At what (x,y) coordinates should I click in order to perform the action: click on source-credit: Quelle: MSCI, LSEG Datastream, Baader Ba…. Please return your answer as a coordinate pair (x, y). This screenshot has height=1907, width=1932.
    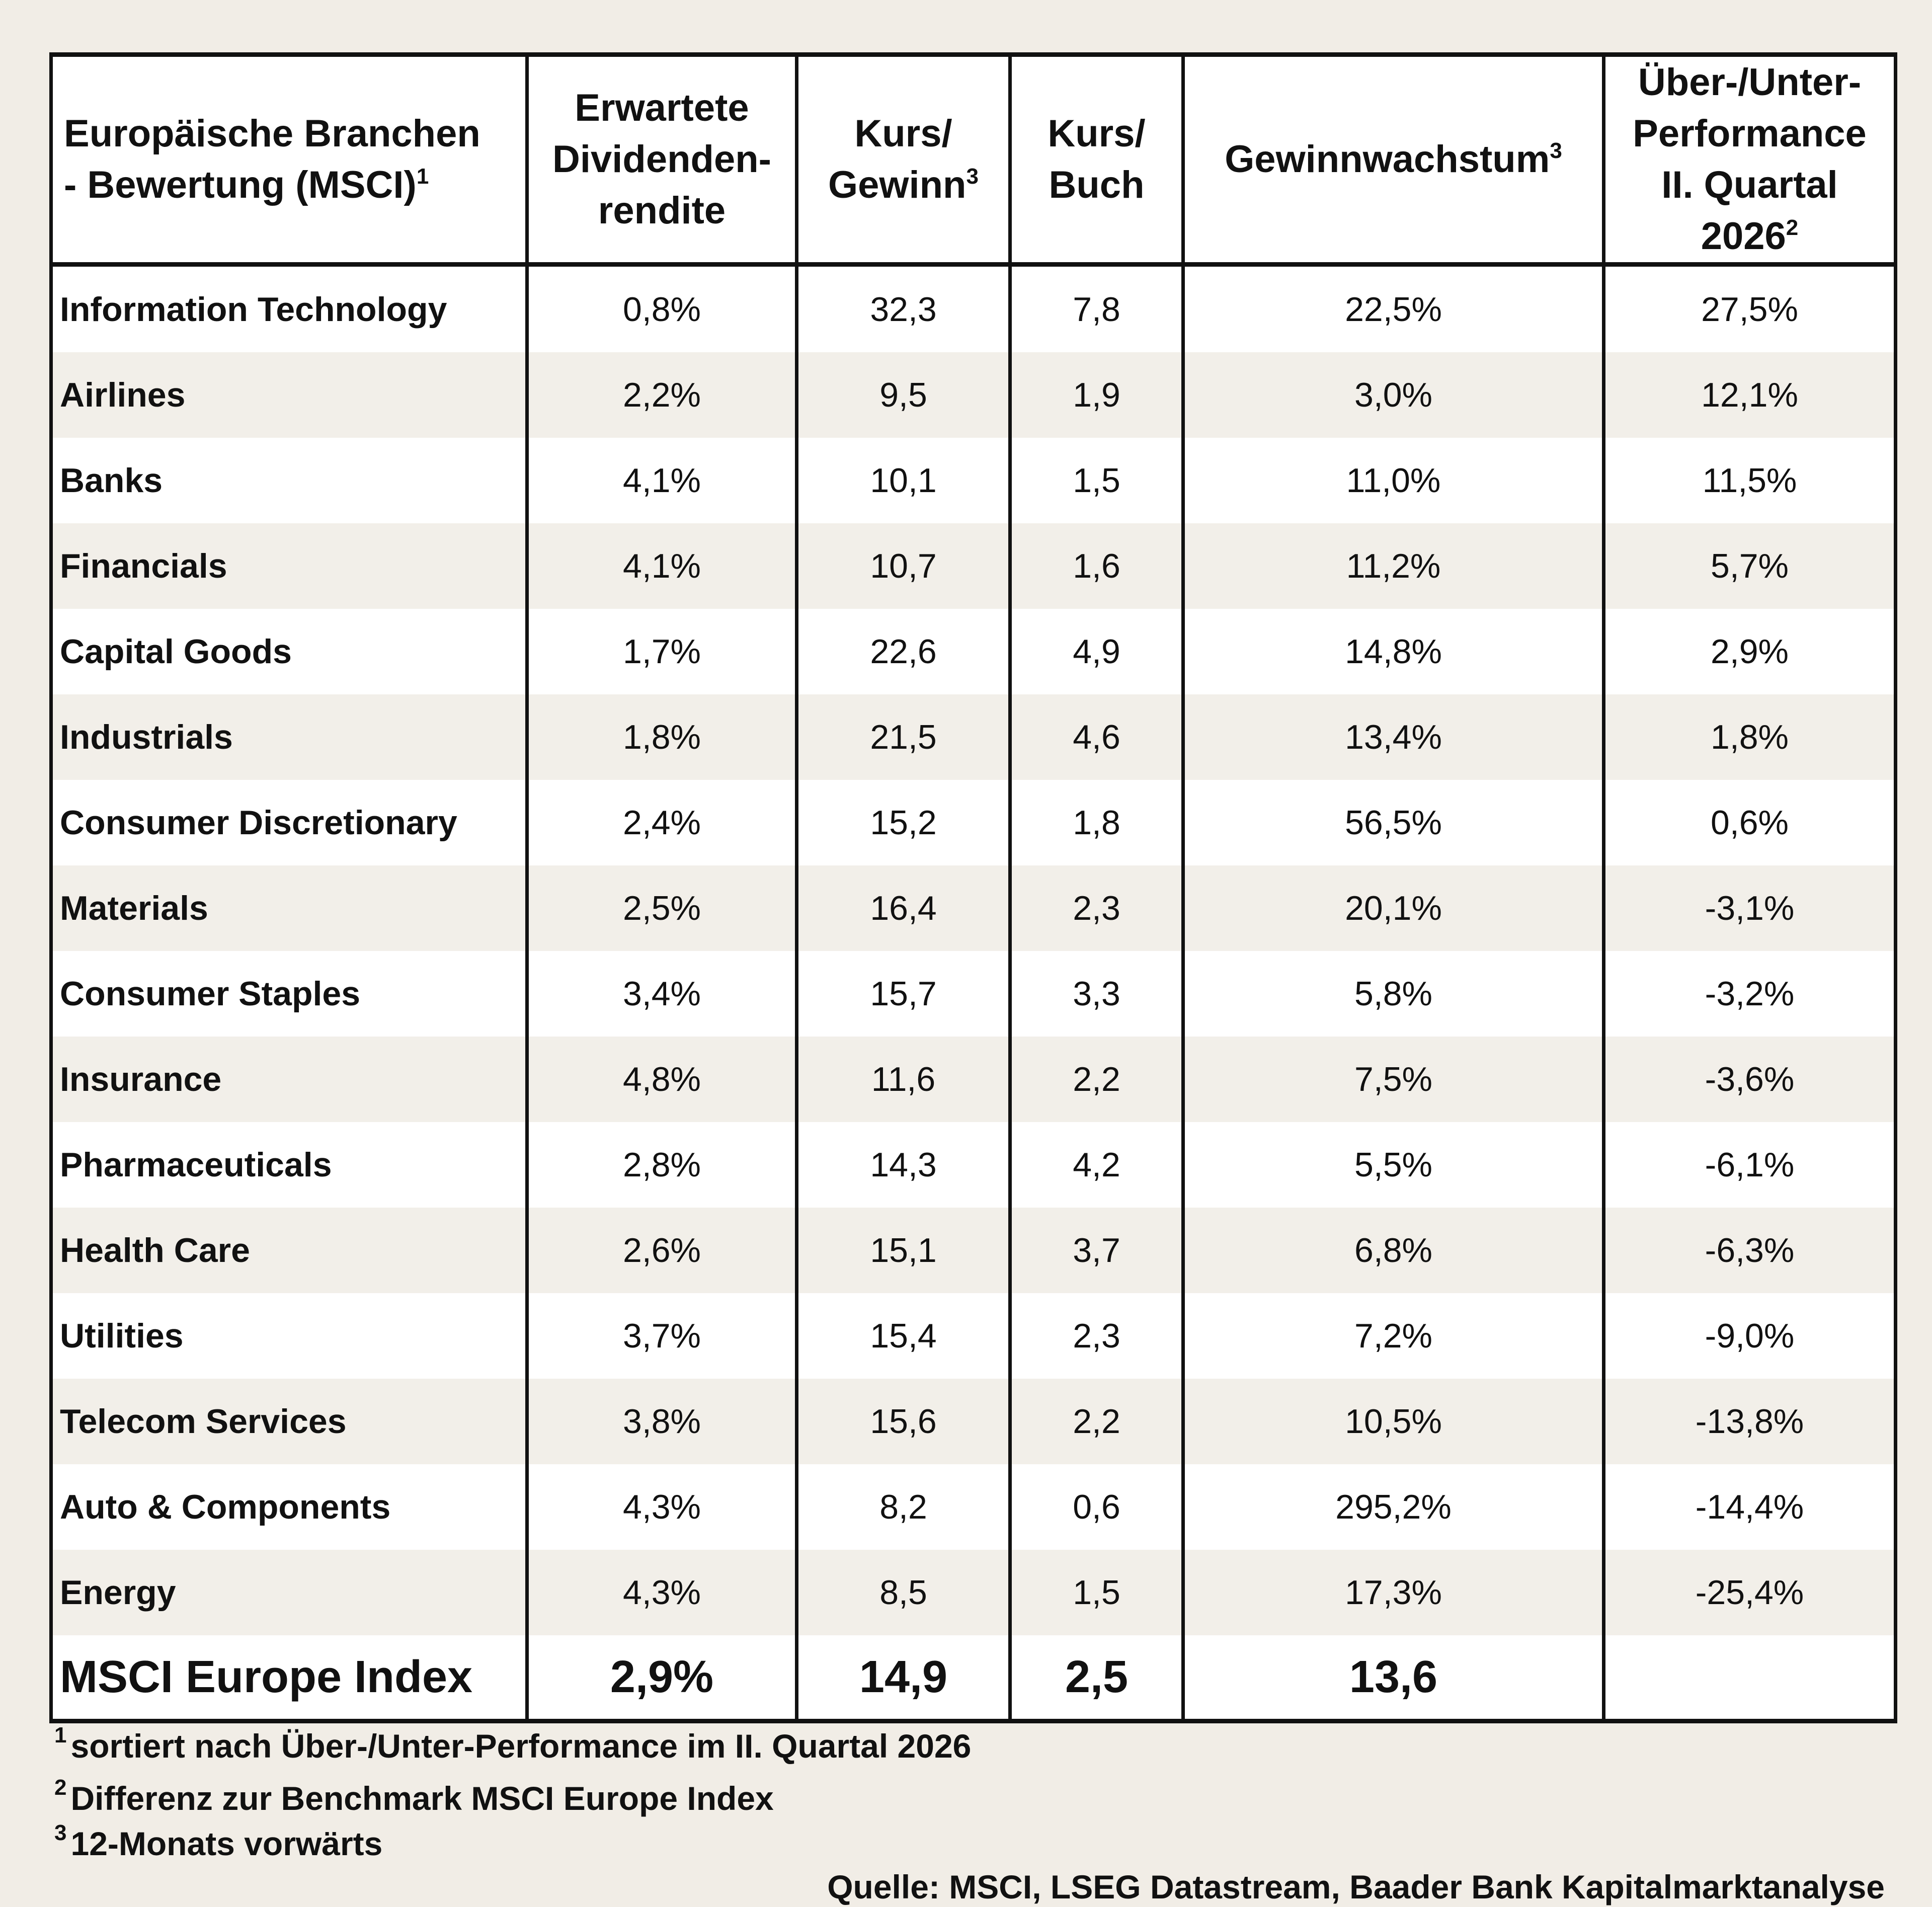
    Looking at the image, I should click on (1356, 1887).